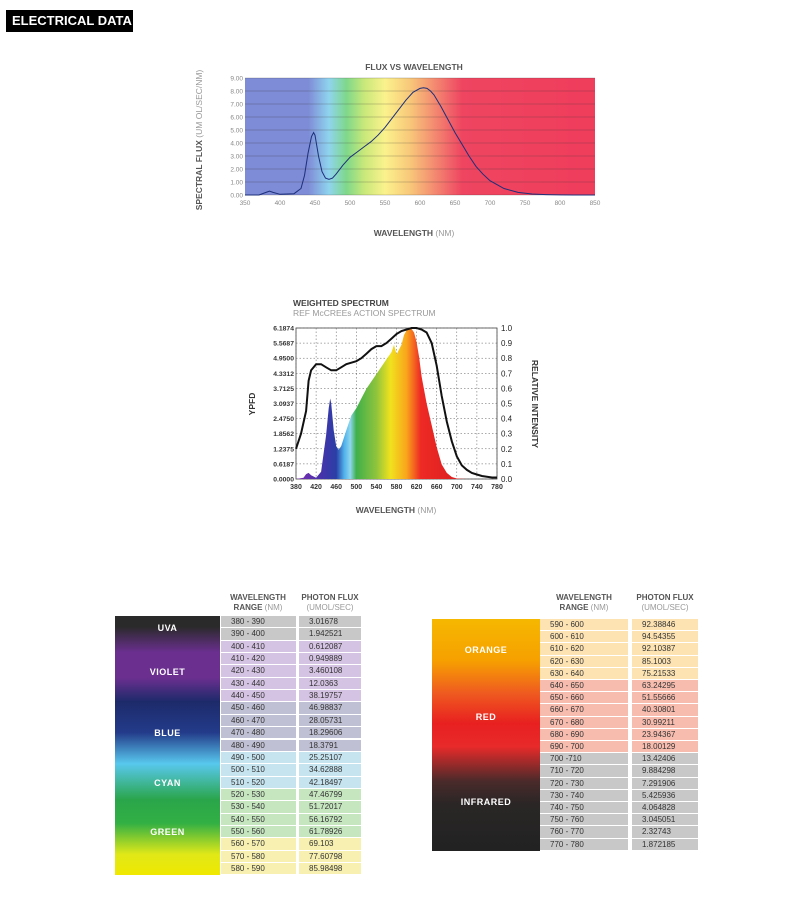 This screenshot has height=897, width=786. I want to click on photon-flux-cell: 40.30801, so click(665, 710).